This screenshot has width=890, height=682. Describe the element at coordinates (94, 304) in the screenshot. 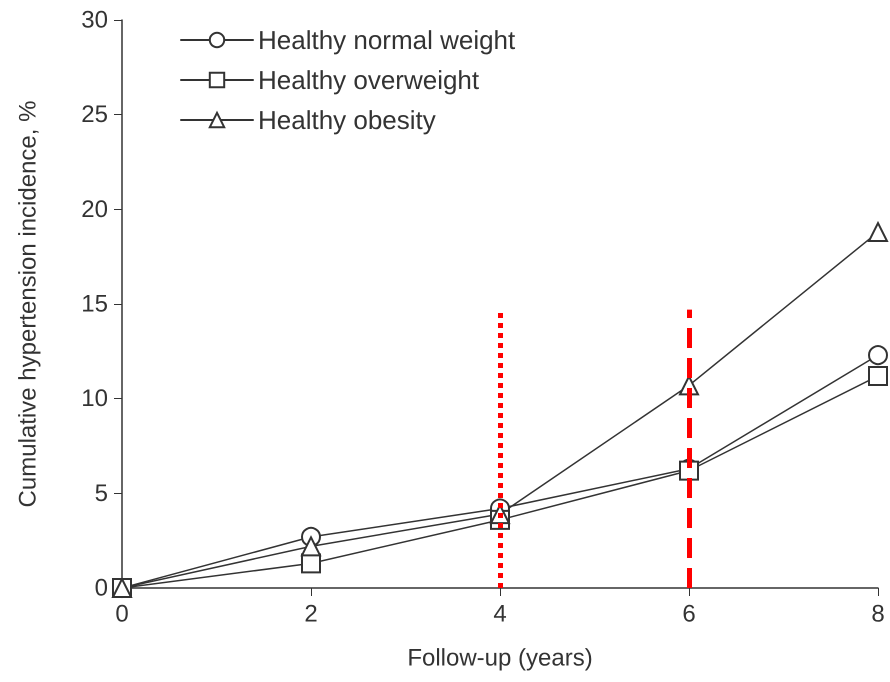

I see `y-tick-label: 15` at that location.